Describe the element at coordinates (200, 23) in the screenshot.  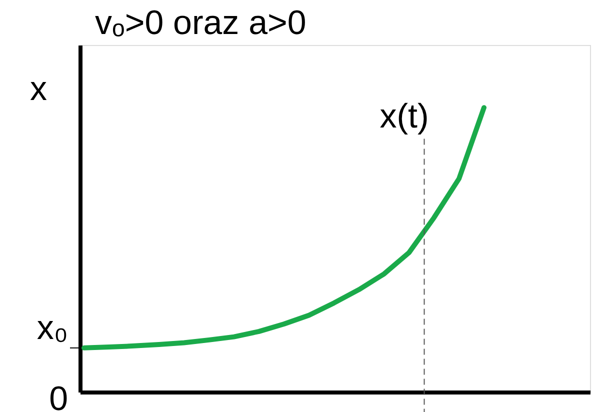
I see `chart-title: vₒ>0 oraz a>0` at that location.